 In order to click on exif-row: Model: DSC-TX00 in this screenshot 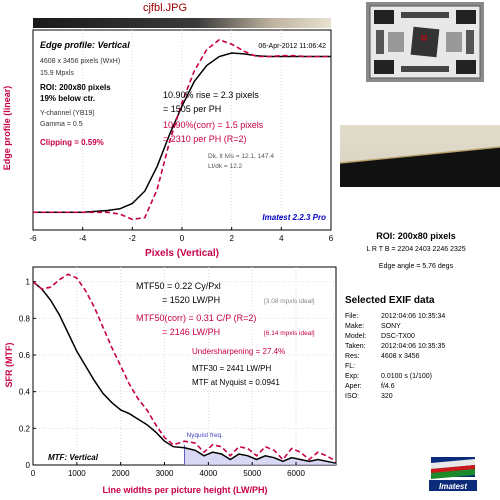, I will do `click(380, 336)`.